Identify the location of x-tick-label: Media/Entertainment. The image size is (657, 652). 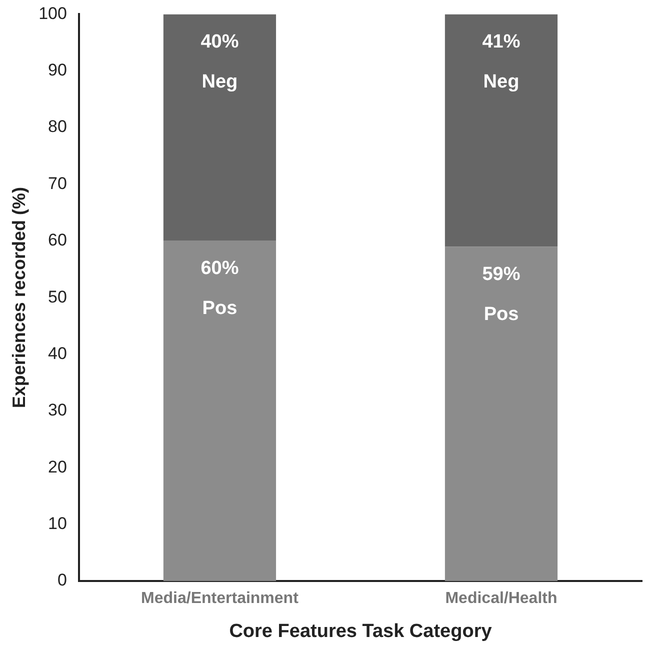
(220, 599).